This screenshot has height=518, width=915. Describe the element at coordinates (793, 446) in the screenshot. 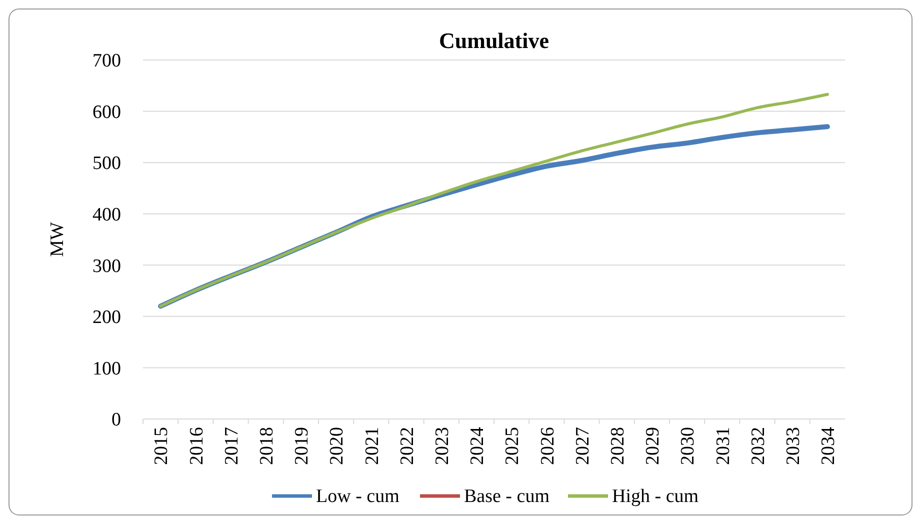

I see `x-tick-label: 2033` at that location.